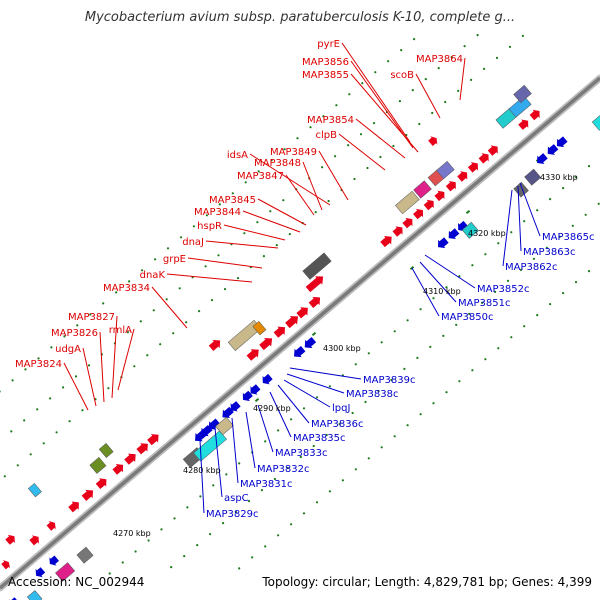  Describe the element at coordinates (337, 424) in the screenshot. I see `reverse-gene-label: MAP3836c` at that location.